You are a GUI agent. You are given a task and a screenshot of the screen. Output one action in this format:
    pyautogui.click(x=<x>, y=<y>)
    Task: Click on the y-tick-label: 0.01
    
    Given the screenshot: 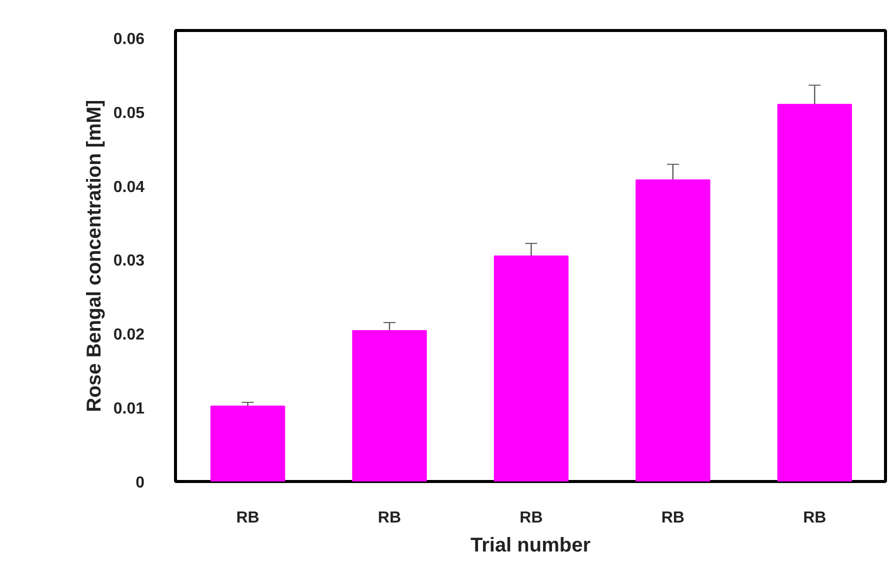 What is the action you would take?
    pyautogui.click(x=129, y=409)
    